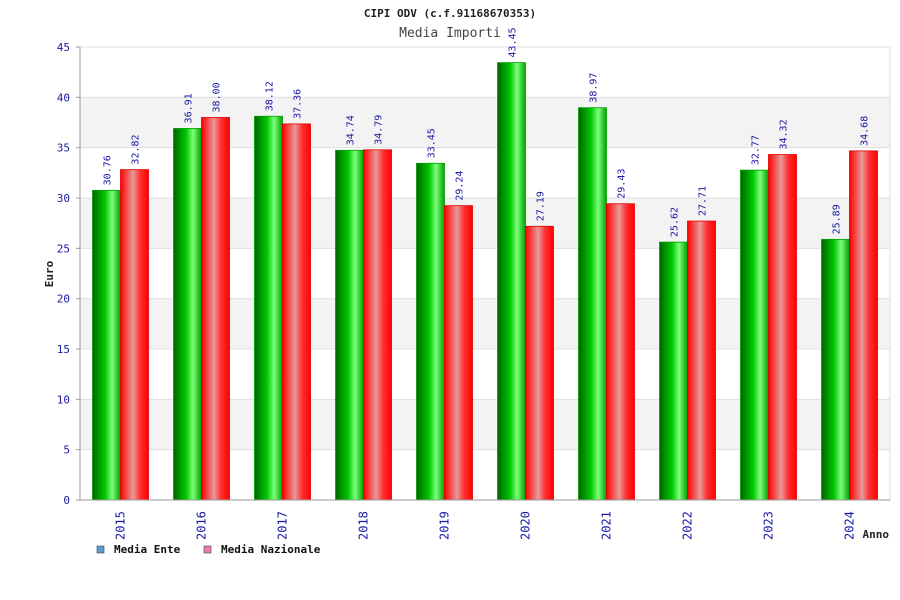 Image resolution: width=900 pixels, height=600 pixels. Describe the element at coordinates (189, 108) in the screenshot. I see `data-label: 36.91` at that location.